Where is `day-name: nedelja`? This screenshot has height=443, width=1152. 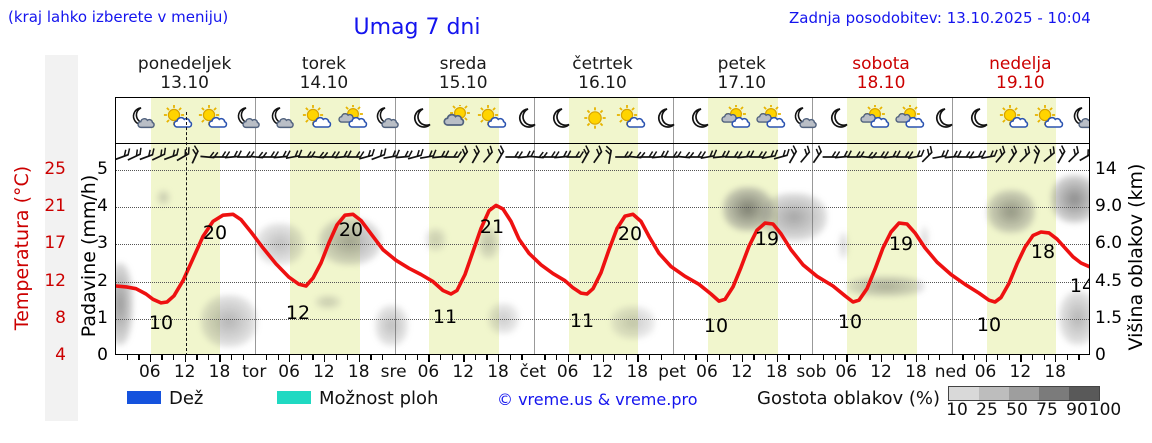 day-name: nedelja is located at coordinates (1020, 64).